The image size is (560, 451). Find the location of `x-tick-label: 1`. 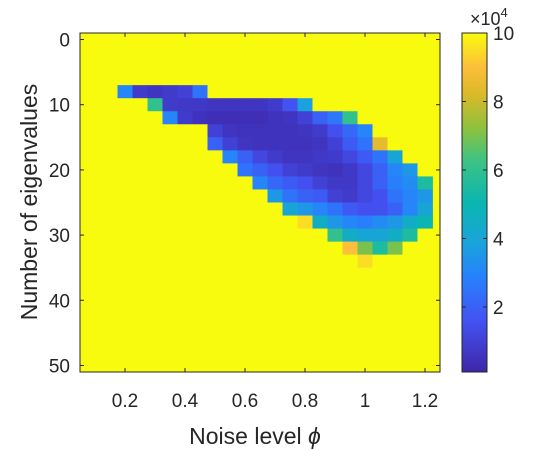

x-tick-label: 1 is located at coordinates (365, 401).